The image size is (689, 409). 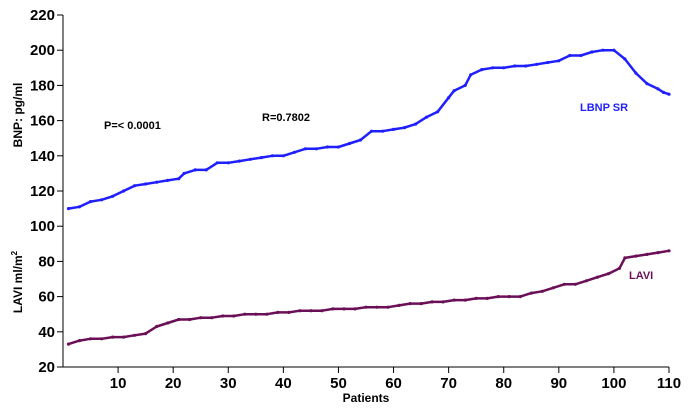 I want to click on p-value-annotation: P=< 0.0001, so click(x=132, y=126).